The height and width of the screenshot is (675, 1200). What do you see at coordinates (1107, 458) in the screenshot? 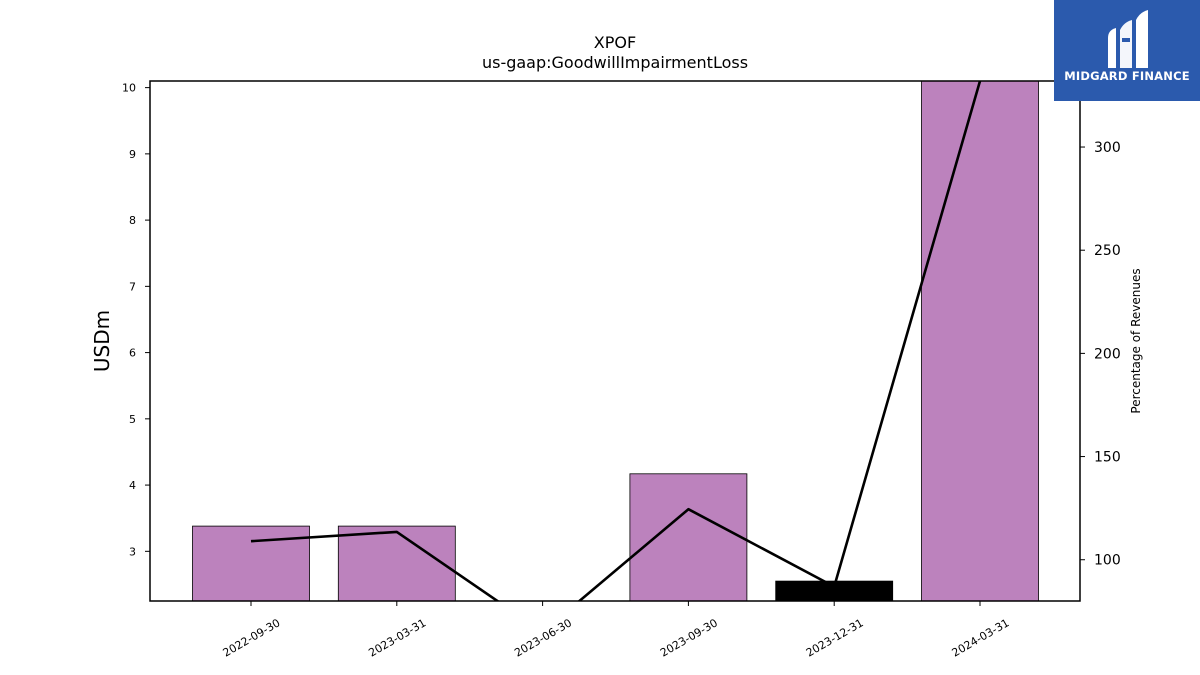
I see `y2-tick-label-150: 150` at bounding box center [1107, 458].